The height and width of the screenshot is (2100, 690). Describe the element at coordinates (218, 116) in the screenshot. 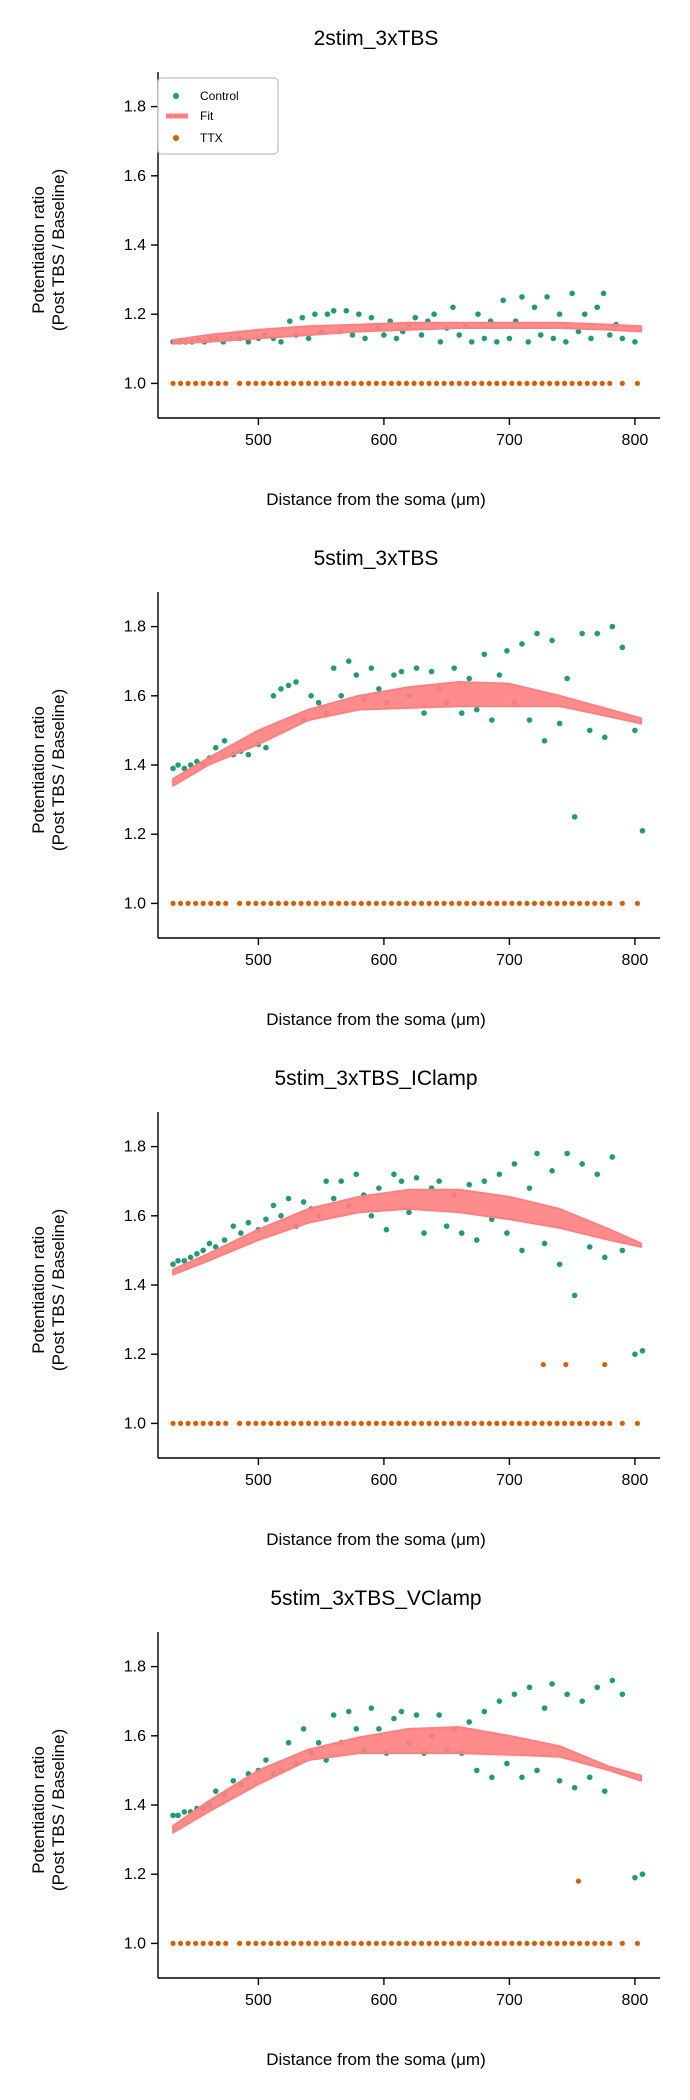

I see `legend-box` at that location.